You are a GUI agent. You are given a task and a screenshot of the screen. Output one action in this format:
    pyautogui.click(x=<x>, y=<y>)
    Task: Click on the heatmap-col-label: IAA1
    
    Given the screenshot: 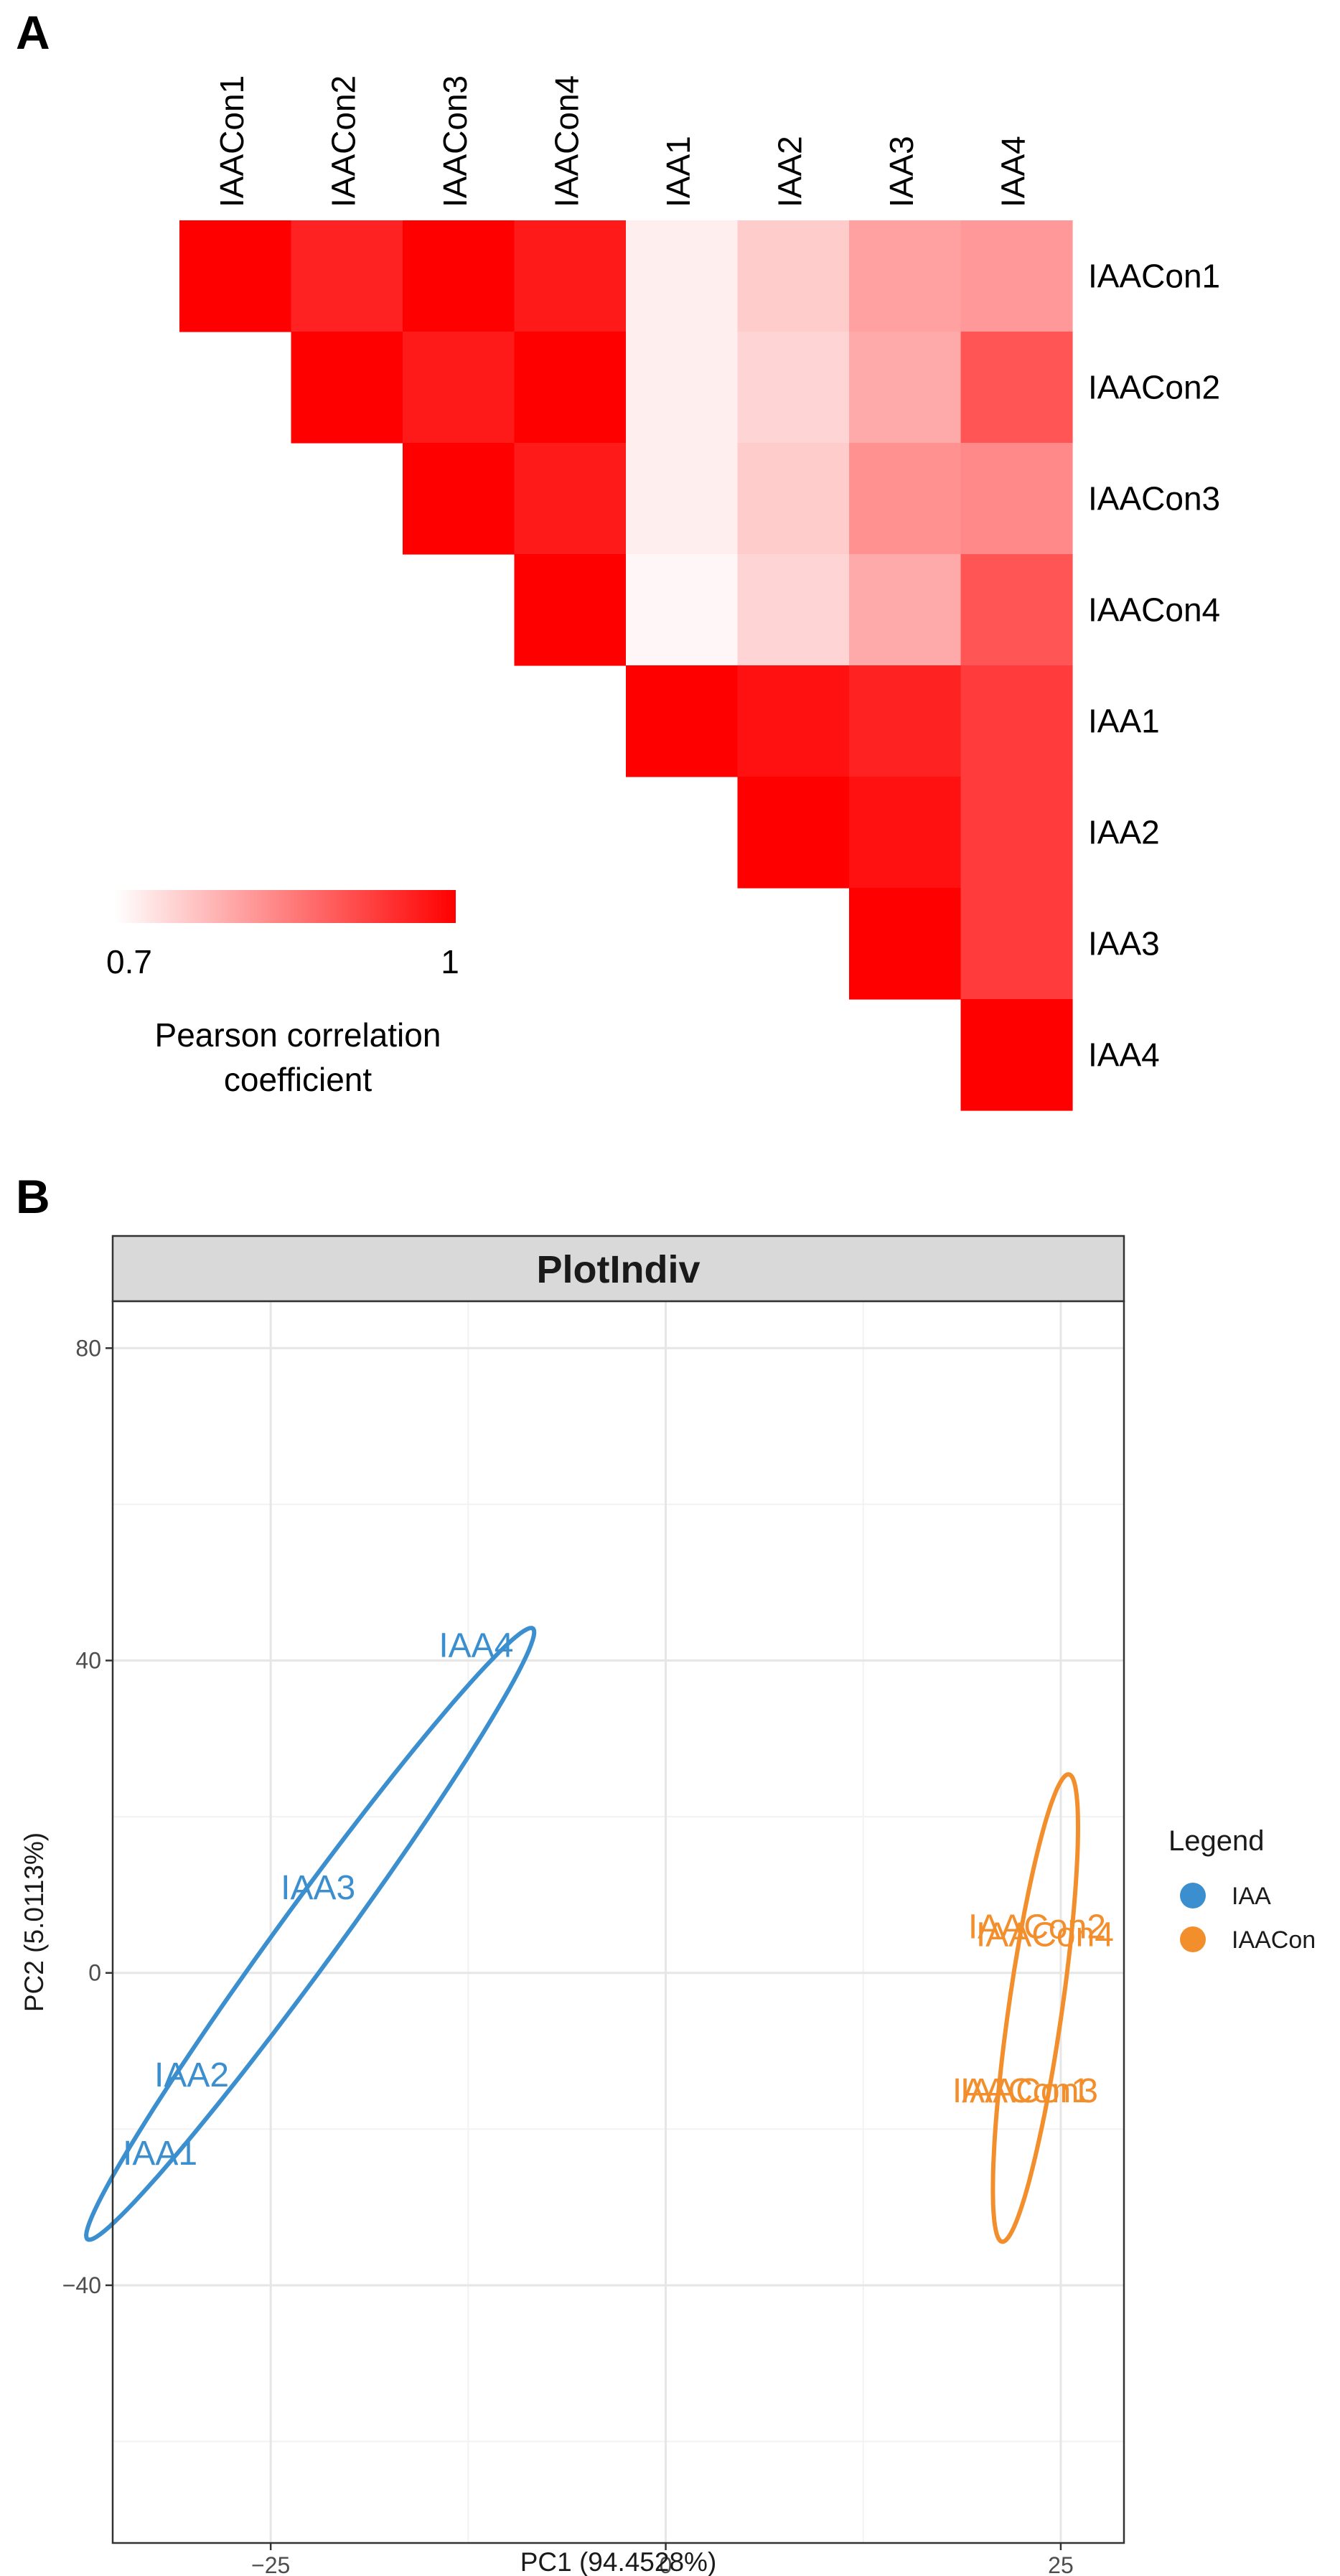 What is the action you would take?
    pyautogui.click(x=678, y=172)
    